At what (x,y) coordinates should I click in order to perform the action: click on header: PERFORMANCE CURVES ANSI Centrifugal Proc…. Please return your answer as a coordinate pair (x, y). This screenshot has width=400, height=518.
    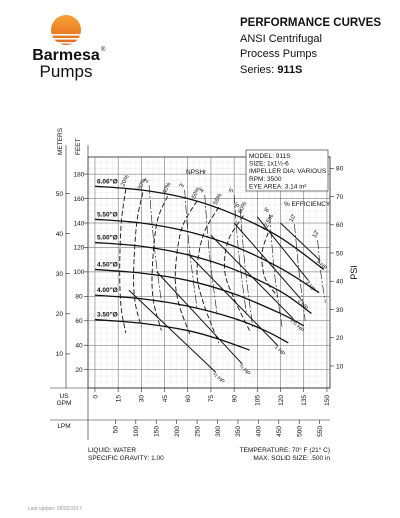
    Looking at the image, I should click on (310, 46).